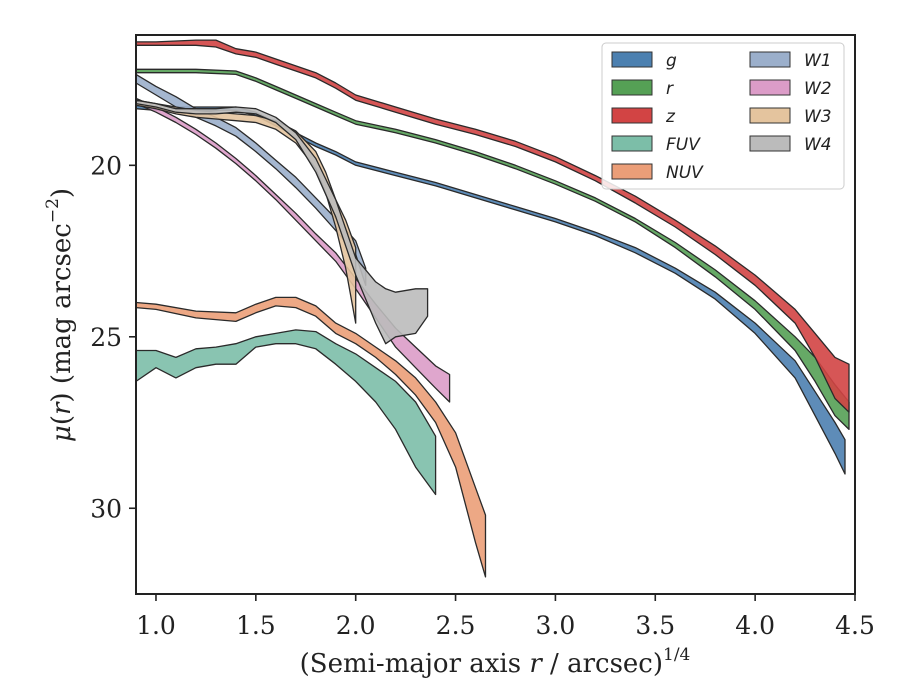 The image size is (900, 700). I want to click on legend-label-w2: W2, so click(818, 89).